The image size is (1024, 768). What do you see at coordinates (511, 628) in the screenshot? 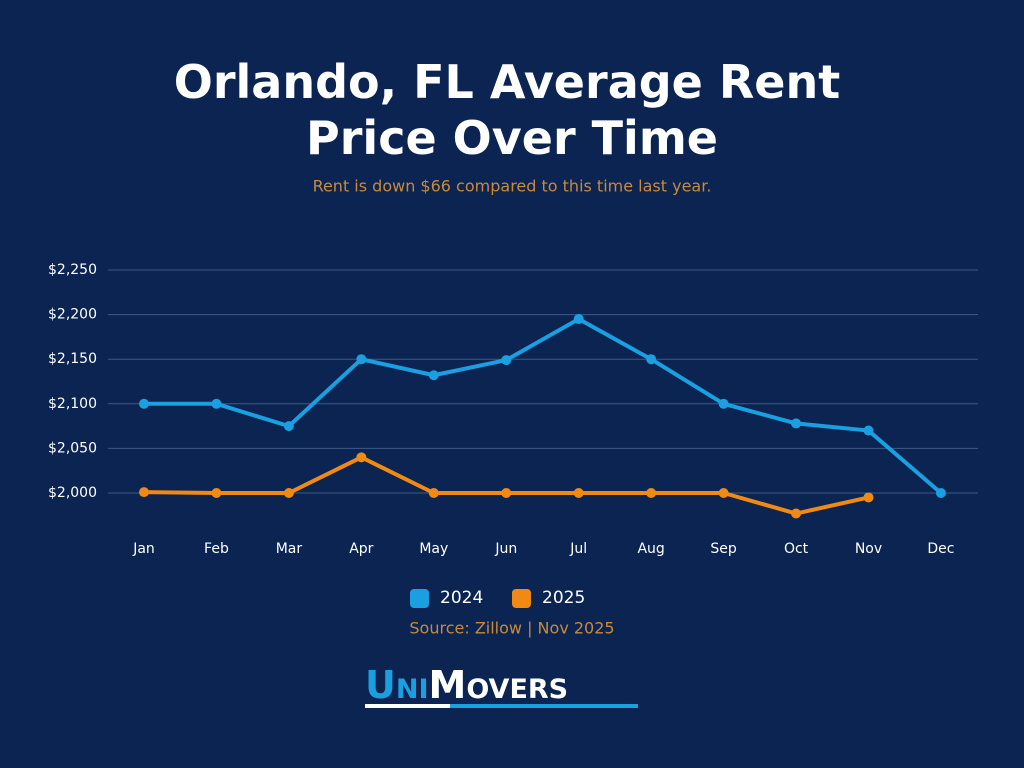
I see `source: Source: Zillow | Nov 2025` at bounding box center [511, 628].